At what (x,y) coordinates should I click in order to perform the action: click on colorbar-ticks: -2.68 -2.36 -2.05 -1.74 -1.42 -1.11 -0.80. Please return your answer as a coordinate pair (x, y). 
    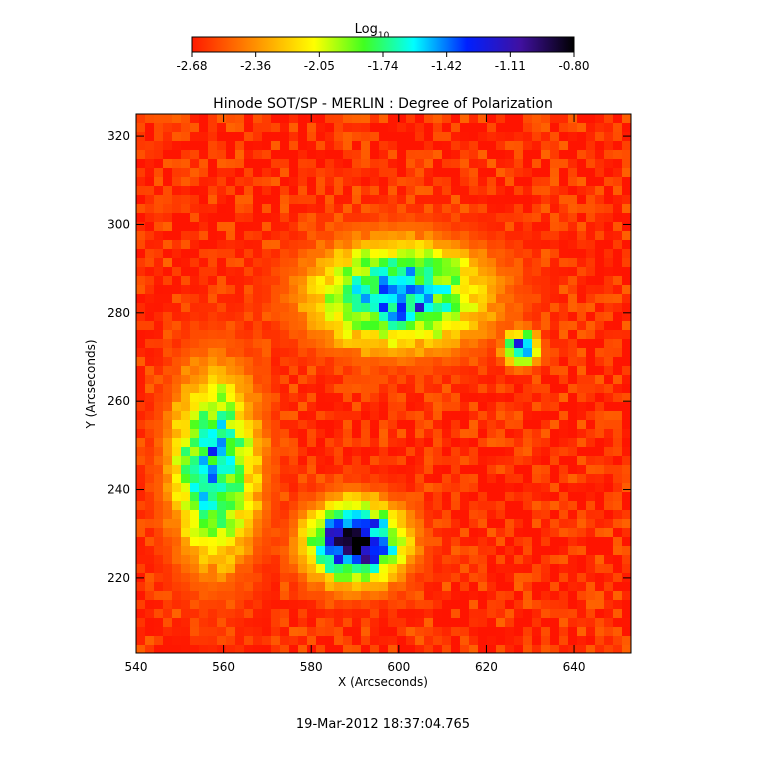
    Looking at the image, I should click on (383, 62).